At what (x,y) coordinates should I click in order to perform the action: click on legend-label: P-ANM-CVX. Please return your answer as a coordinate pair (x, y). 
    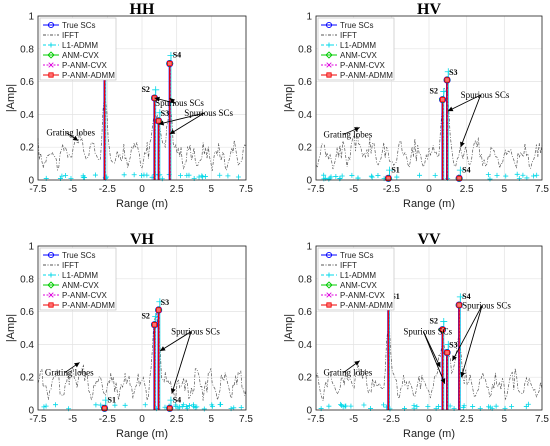
    Looking at the image, I should click on (85, 65).